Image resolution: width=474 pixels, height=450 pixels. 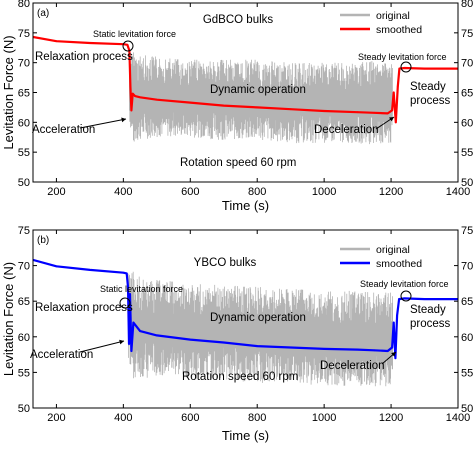 What do you see at coordinates (402, 57) in the screenshot?
I see `annotation: Steady levitation force` at bounding box center [402, 57].